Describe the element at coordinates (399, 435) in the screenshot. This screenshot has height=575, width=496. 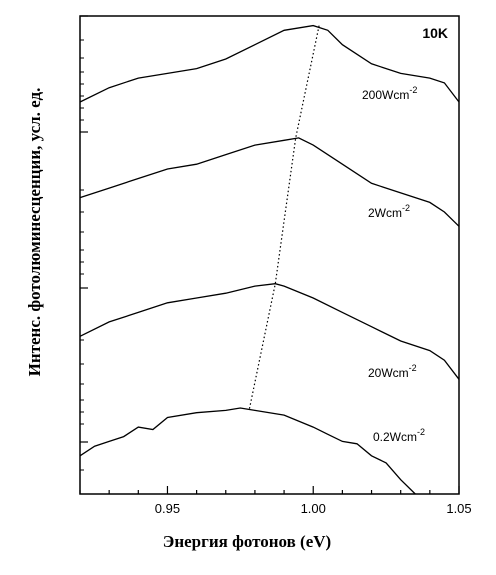
I see `series-label: 0.2Wcm-2` at that location.